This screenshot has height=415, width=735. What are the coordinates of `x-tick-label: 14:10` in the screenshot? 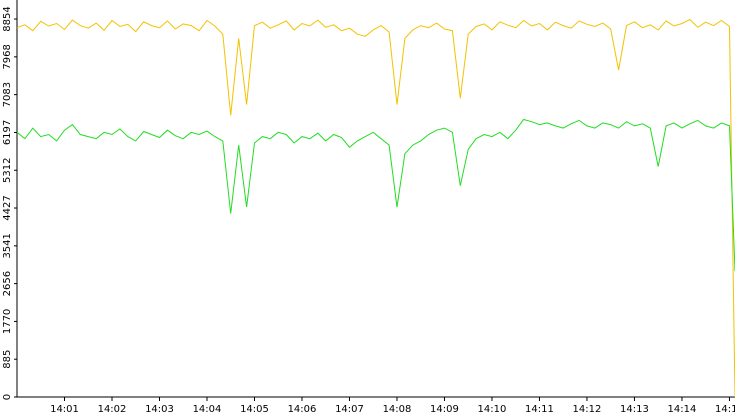 It's located at (492, 409).